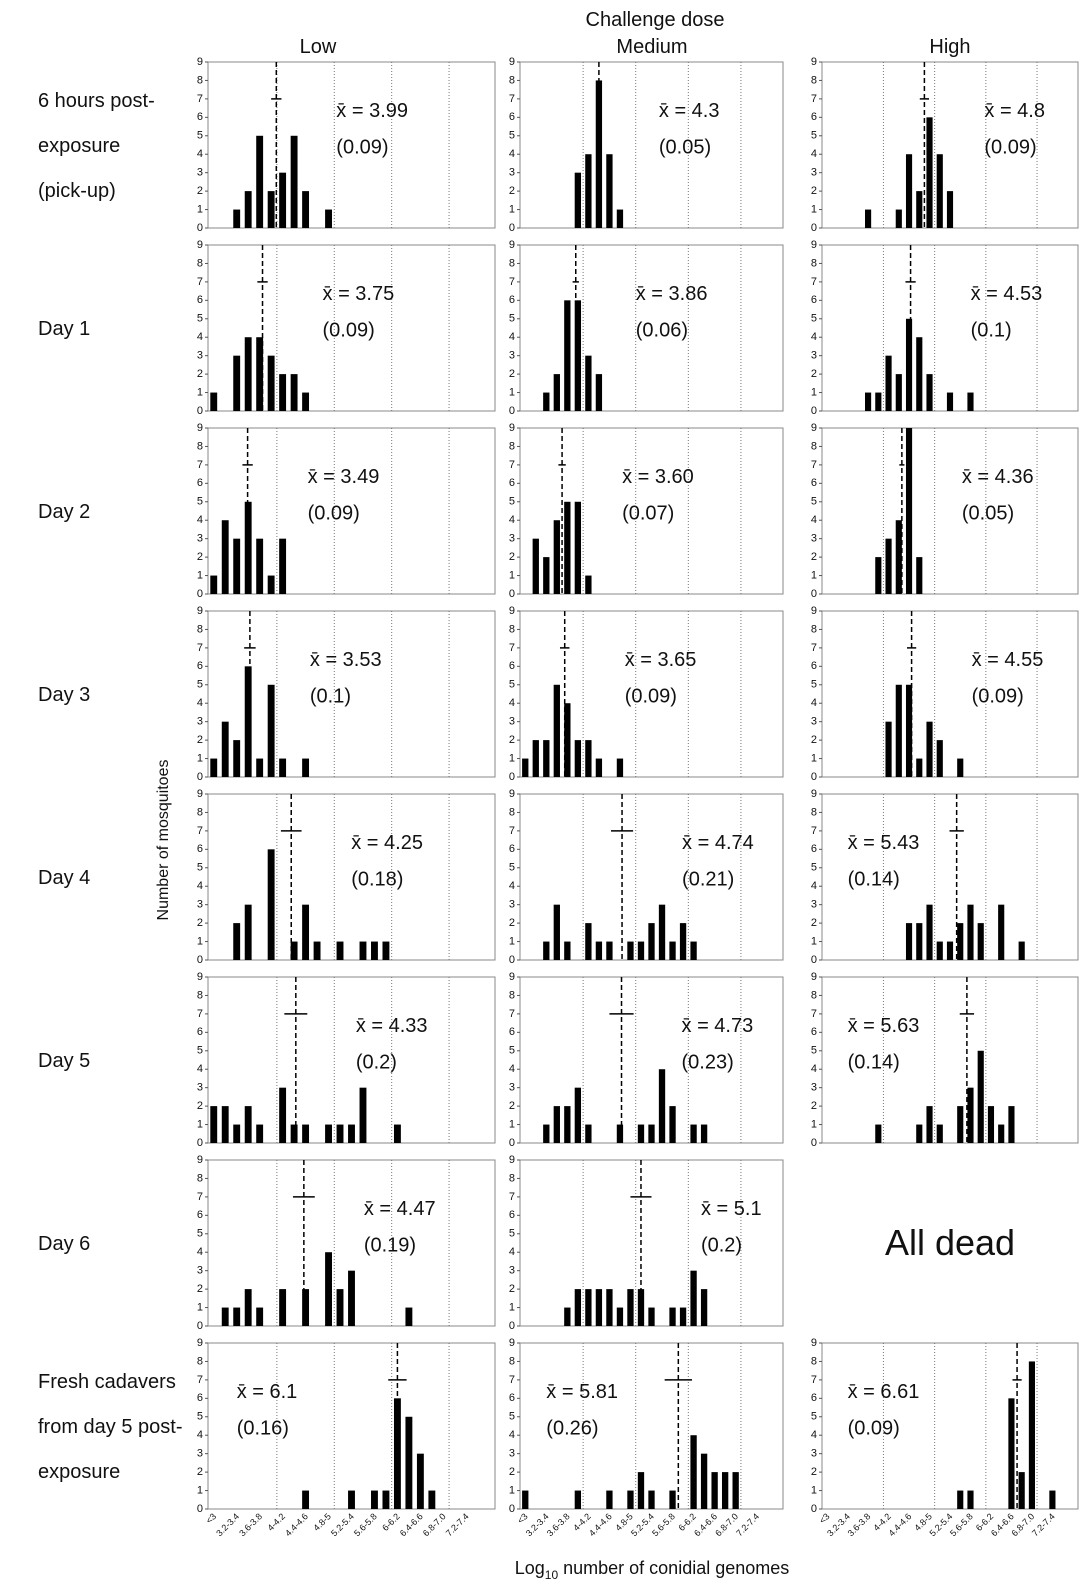 The width and height of the screenshot is (1089, 1584). What do you see at coordinates (512, 685) in the screenshot?
I see `y-tick-label: 5` at bounding box center [512, 685].